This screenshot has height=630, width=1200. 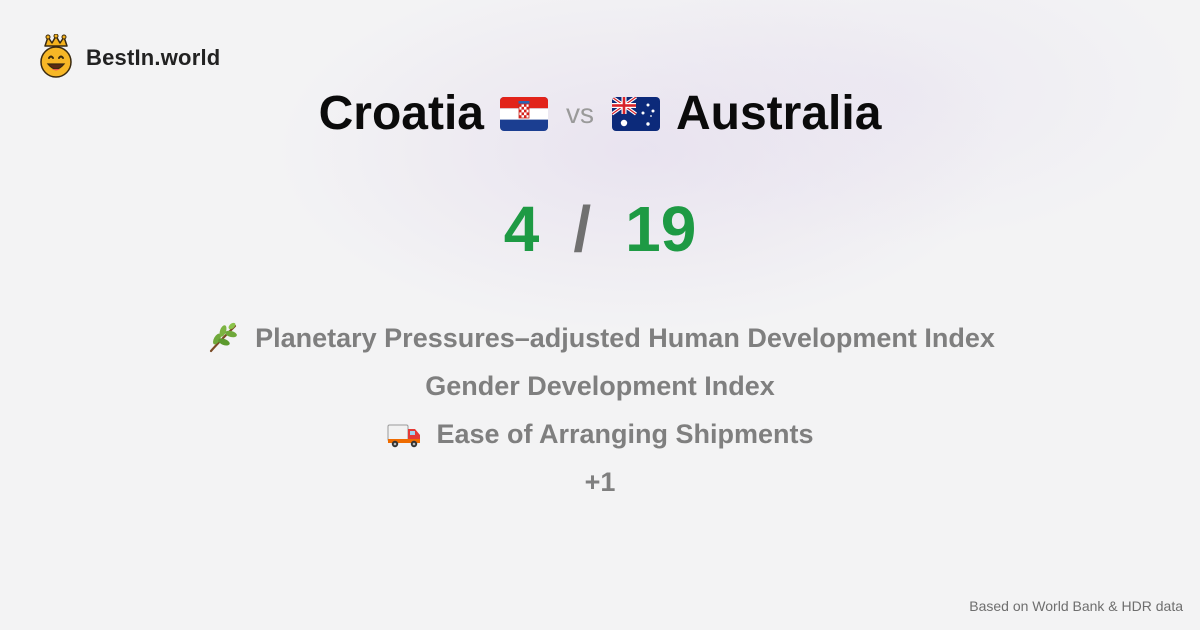 I want to click on list-item: Ease of Arranging Shipments, so click(x=600, y=434).